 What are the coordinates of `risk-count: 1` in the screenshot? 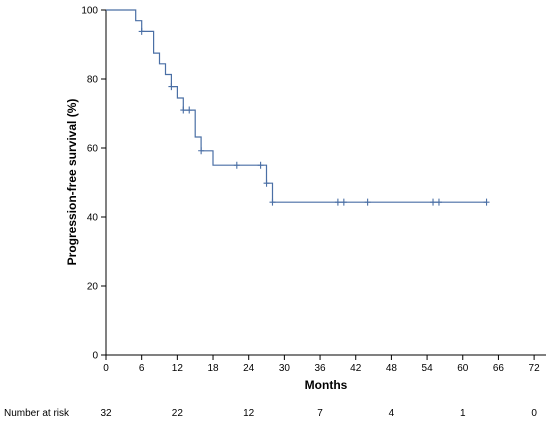 It's located at (463, 413).